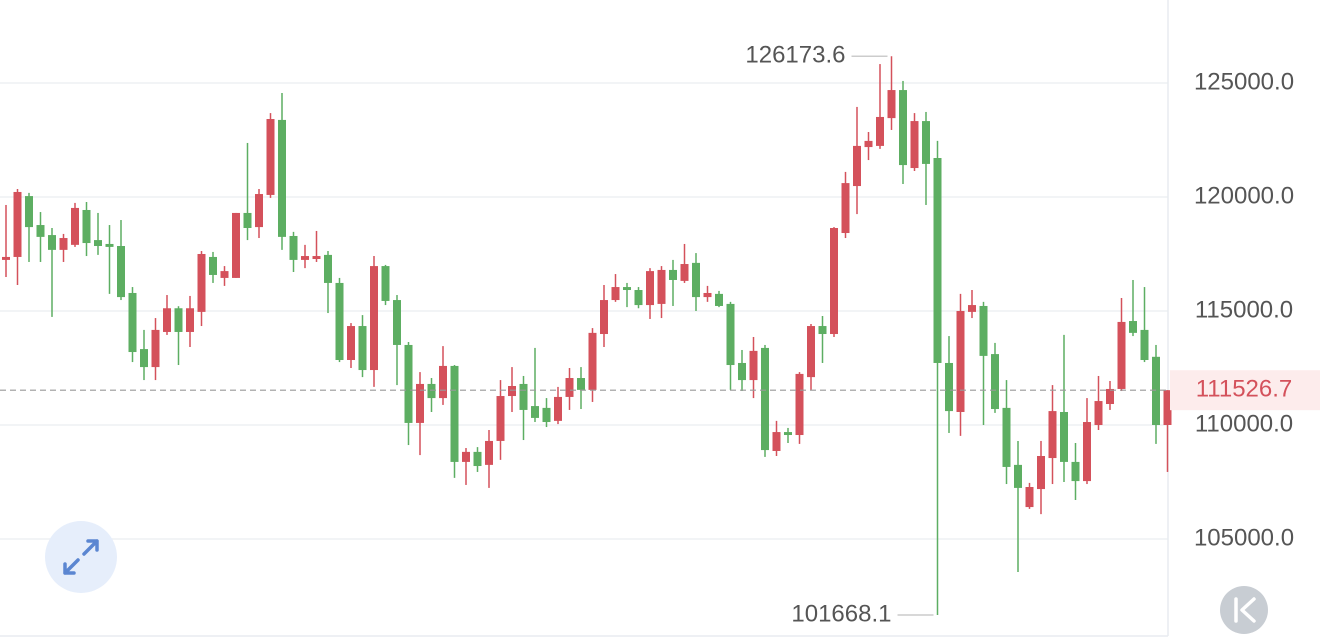 This screenshot has height=640, width=1320. What do you see at coordinates (1244, 81) in the screenshot?
I see `y-tick-label: 125000.0` at bounding box center [1244, 81].